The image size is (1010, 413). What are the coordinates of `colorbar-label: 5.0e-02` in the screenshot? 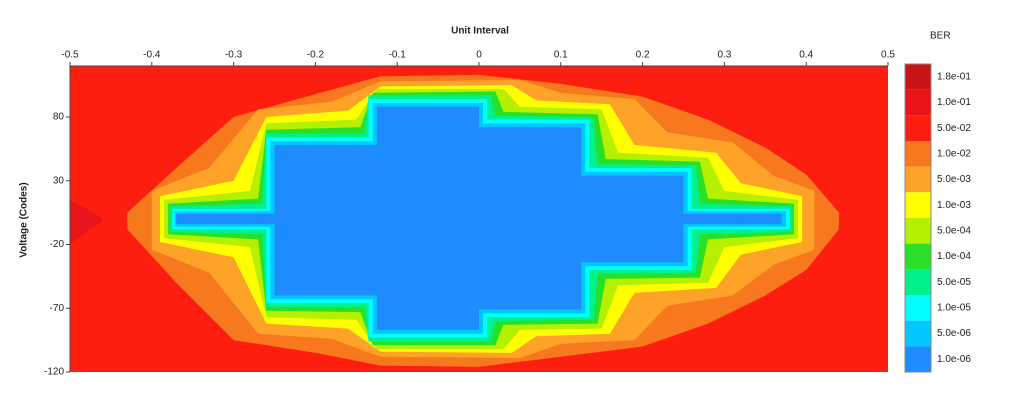 It's located at (954, 128).